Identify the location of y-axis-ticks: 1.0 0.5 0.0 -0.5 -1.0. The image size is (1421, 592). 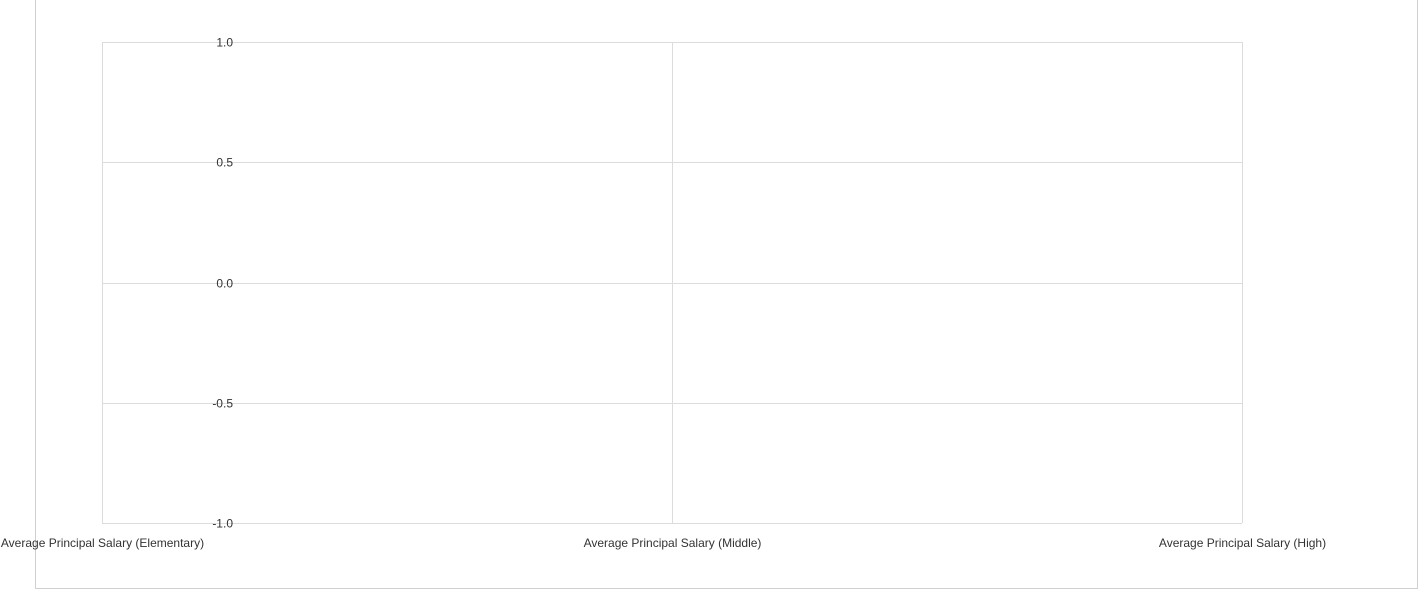
(222, 283).